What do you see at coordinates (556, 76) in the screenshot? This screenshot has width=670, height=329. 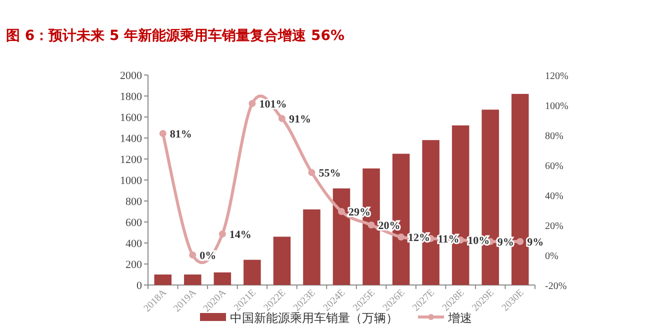 I see `y2-tick-label: 120%` at bounding box center [556, 76].